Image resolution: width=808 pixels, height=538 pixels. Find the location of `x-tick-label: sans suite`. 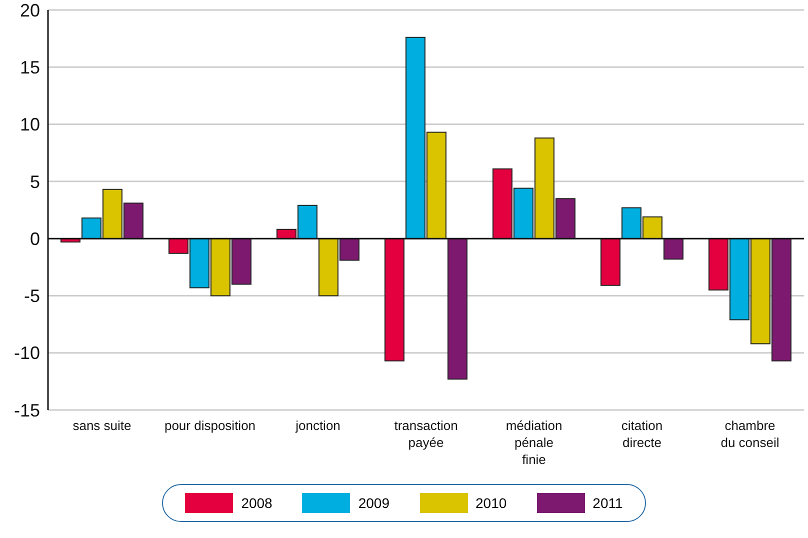

x-tick-label: sans suite is located at coordinates (102, 425).